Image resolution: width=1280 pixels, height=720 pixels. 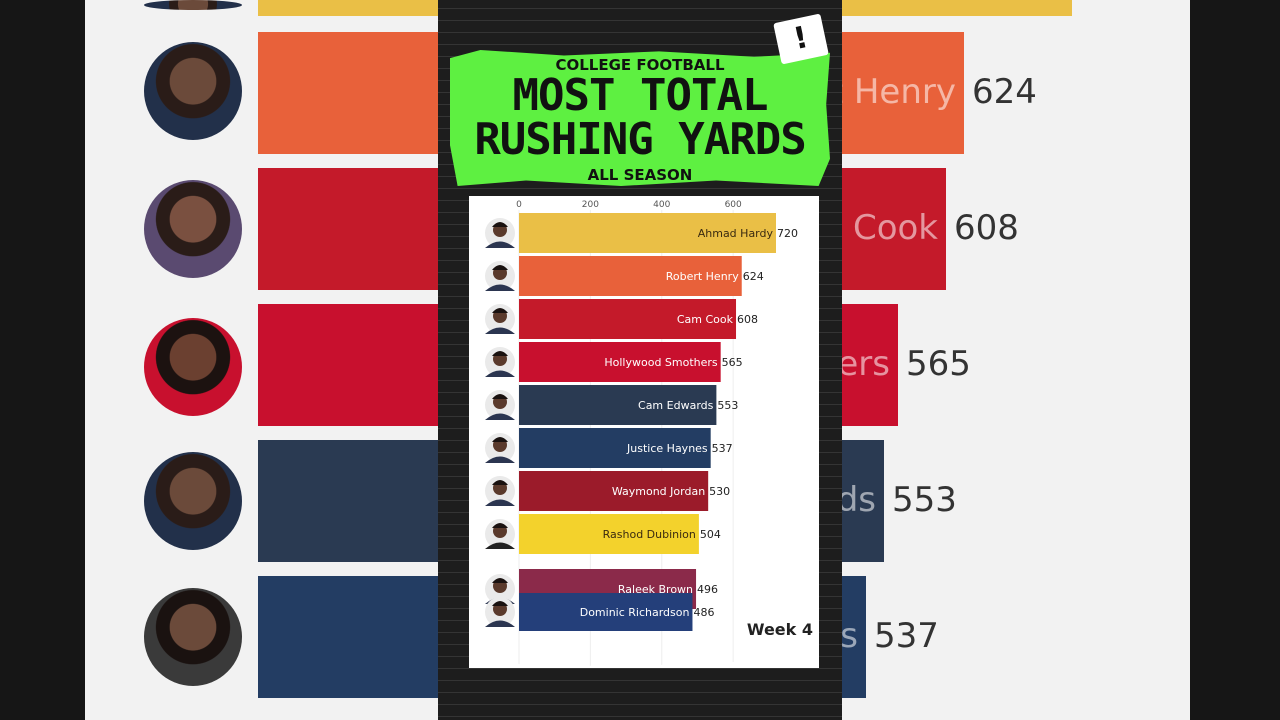 What do you see at coordinates (892, 92) in the screenshot?
I see `background-bar-label: t Henry` at bounding box center [892, 92].